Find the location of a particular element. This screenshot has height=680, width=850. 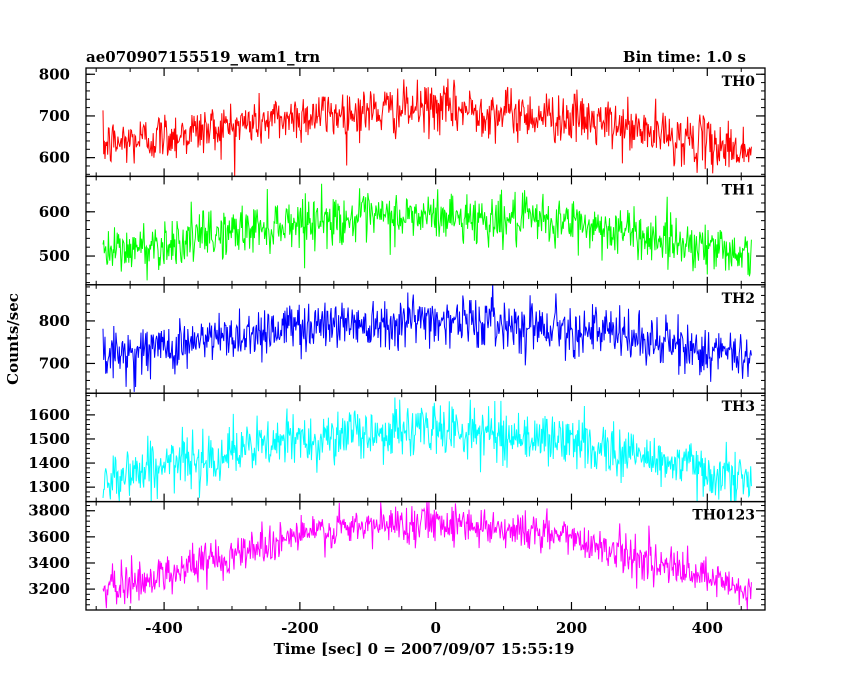

y-tick-label: 1600 is located at coordinates (49, 415).